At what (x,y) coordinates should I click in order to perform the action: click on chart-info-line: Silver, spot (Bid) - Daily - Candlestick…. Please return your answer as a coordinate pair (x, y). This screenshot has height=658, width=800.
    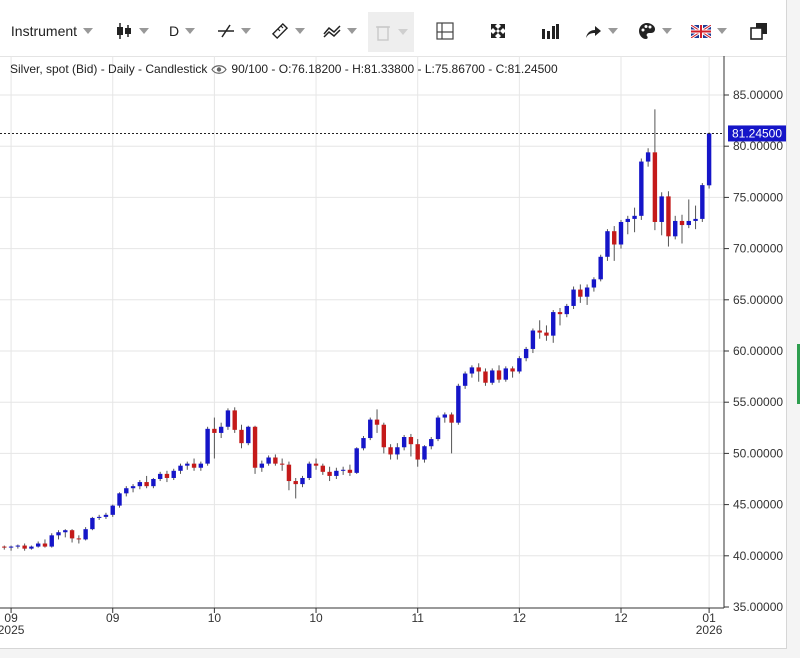
    Looking at the image, I should click on (284, 69).